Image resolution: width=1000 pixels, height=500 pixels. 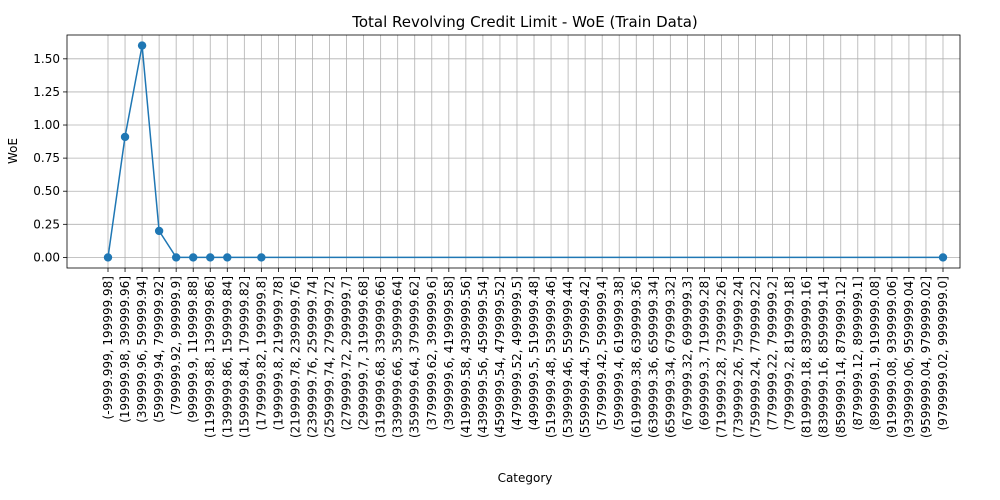 What do you see at coordinates (210, 357) in the screenshot?
I see `x-tick-label: (1199999.88, 1399999.86]` at bounding box center [210, 357].